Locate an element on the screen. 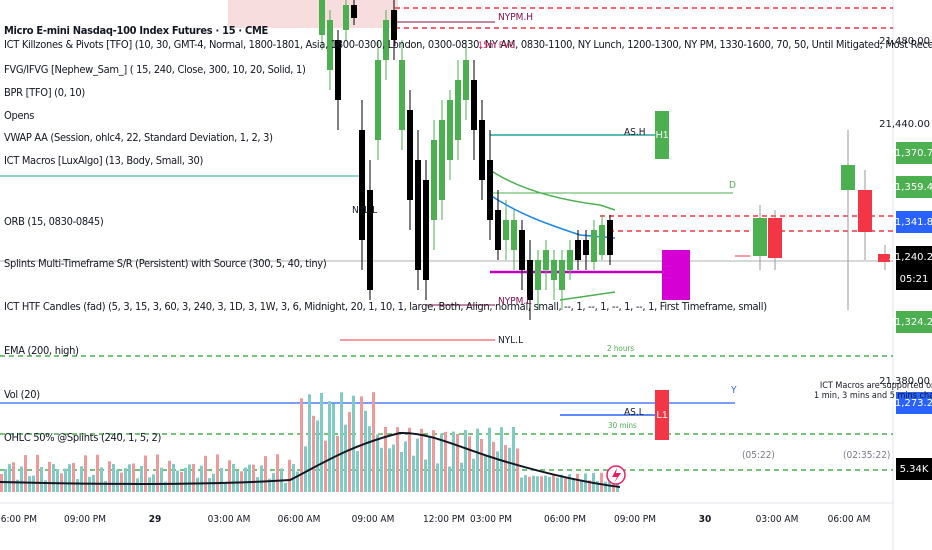 This screenshot has height=550, width=932. price-label-low: 21,380.00 is located at coordinates (904, 381).